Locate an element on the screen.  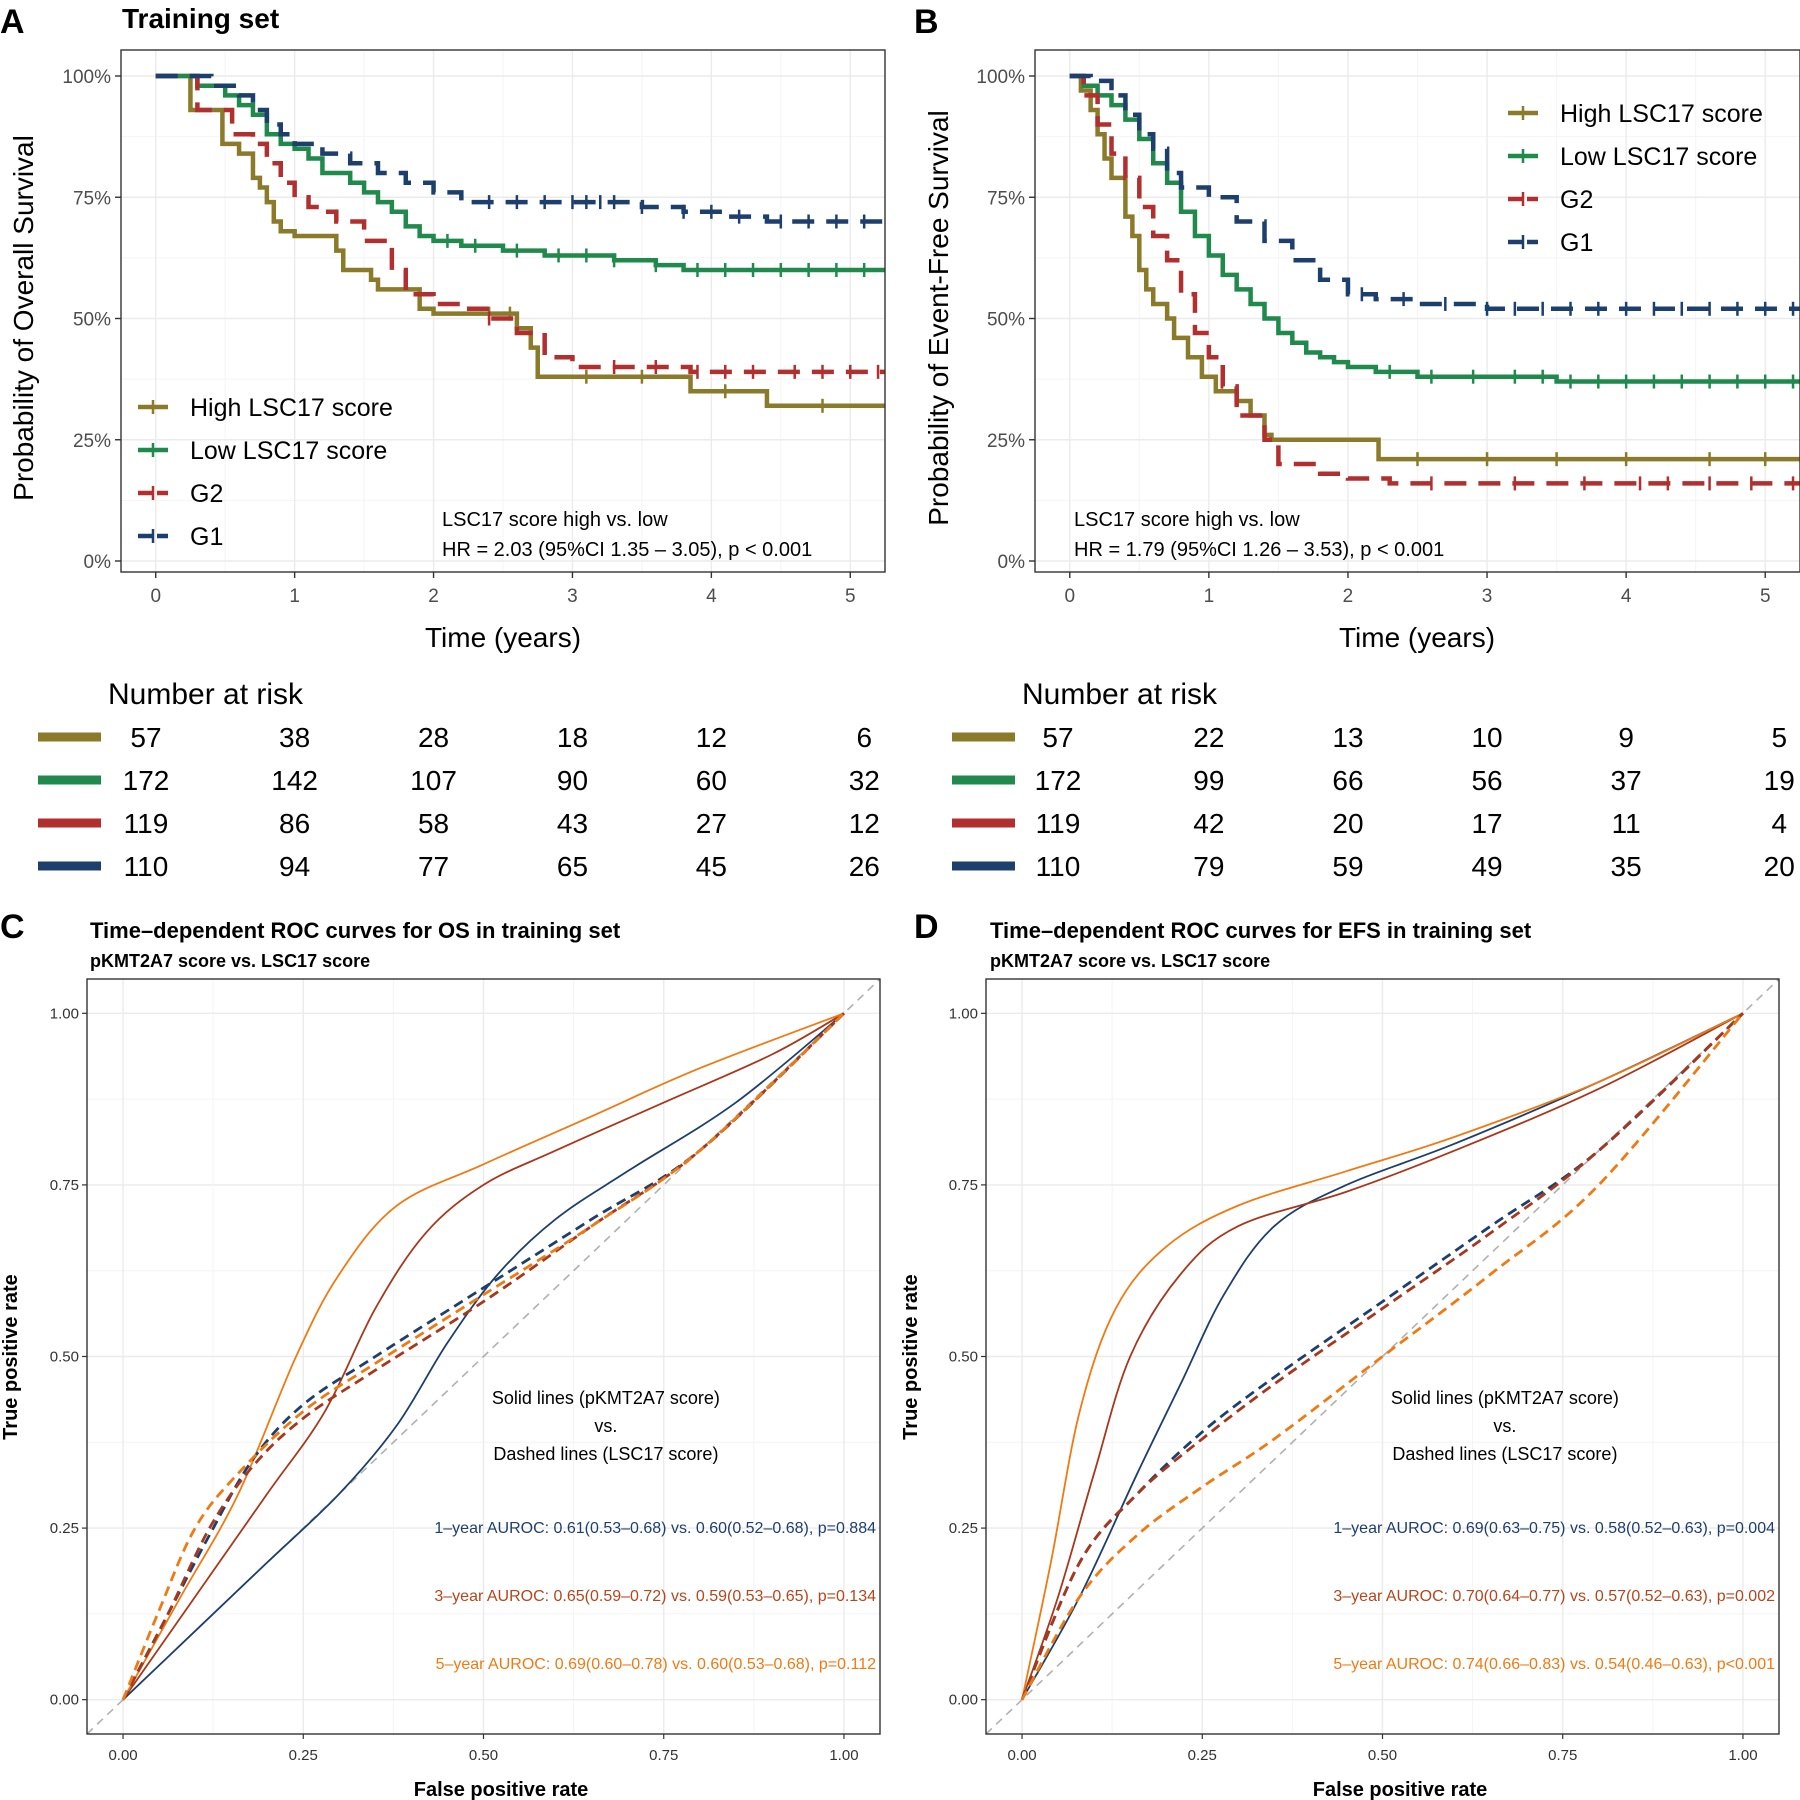
panel-b-risk-value: 22 is located at coordinates (1208, 737).